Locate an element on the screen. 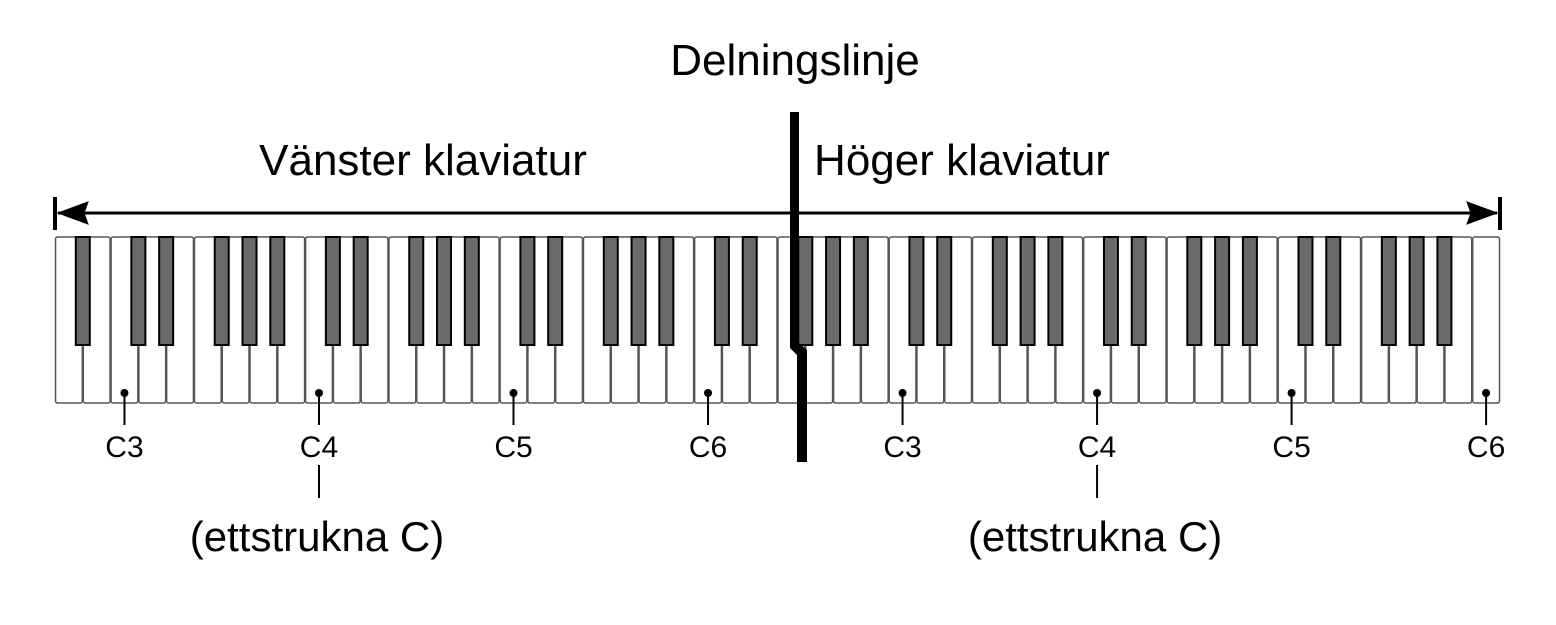  split-line is located at coordinates (798, 287).